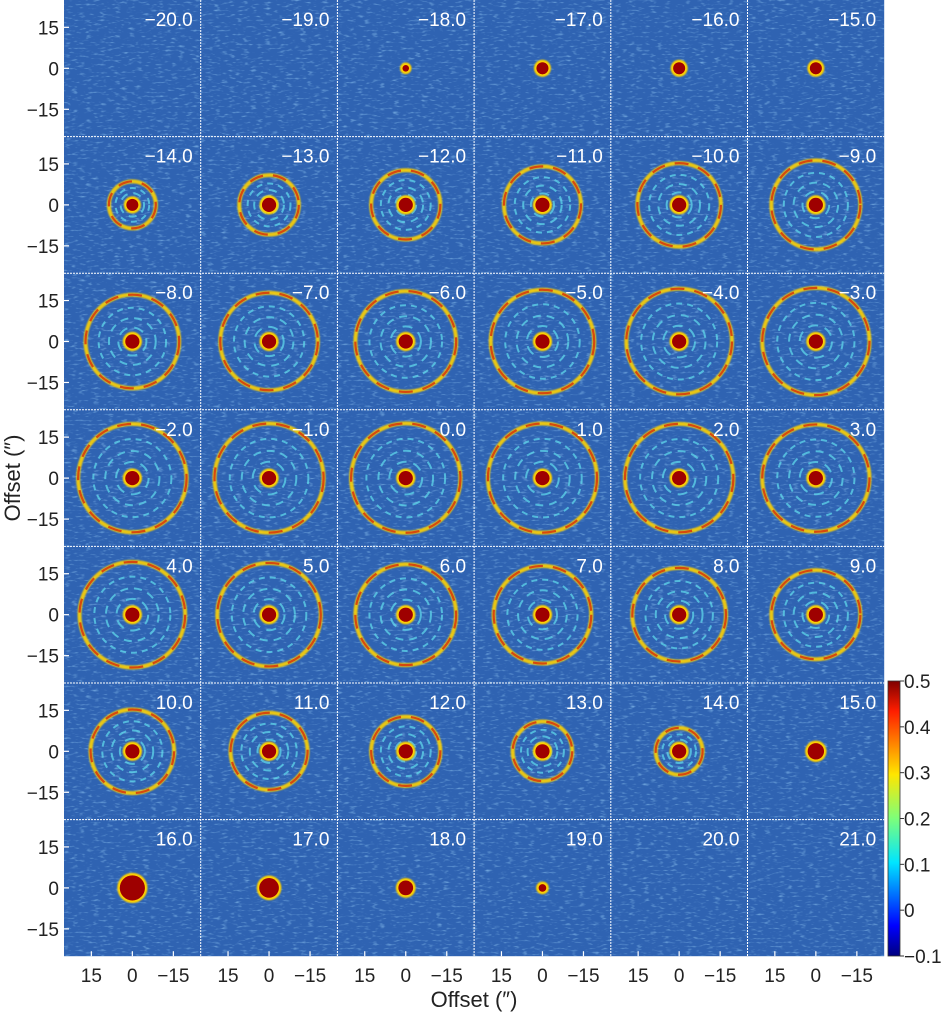  Describe the element at coordinates (179, 566) in the screenshot. I see `panel-velocity-label: 4.0` at that location.